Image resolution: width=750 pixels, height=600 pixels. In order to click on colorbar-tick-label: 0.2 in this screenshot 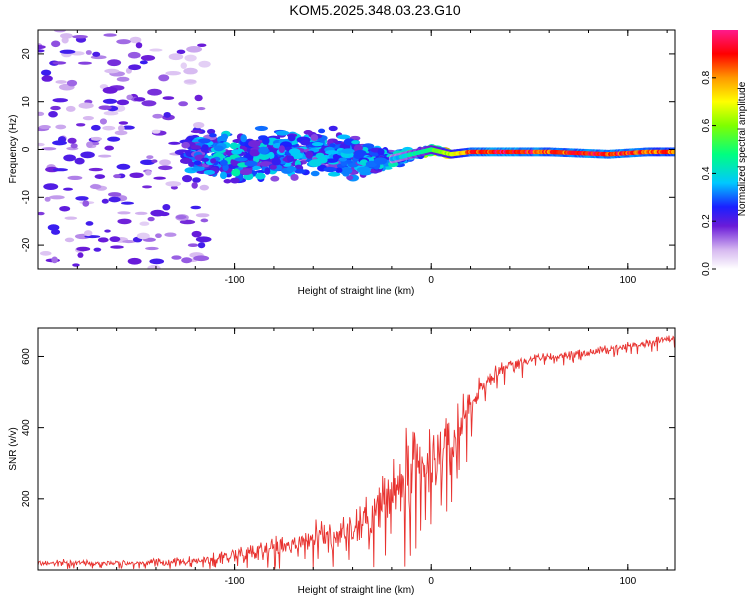, I will do `click(706, 221)`.